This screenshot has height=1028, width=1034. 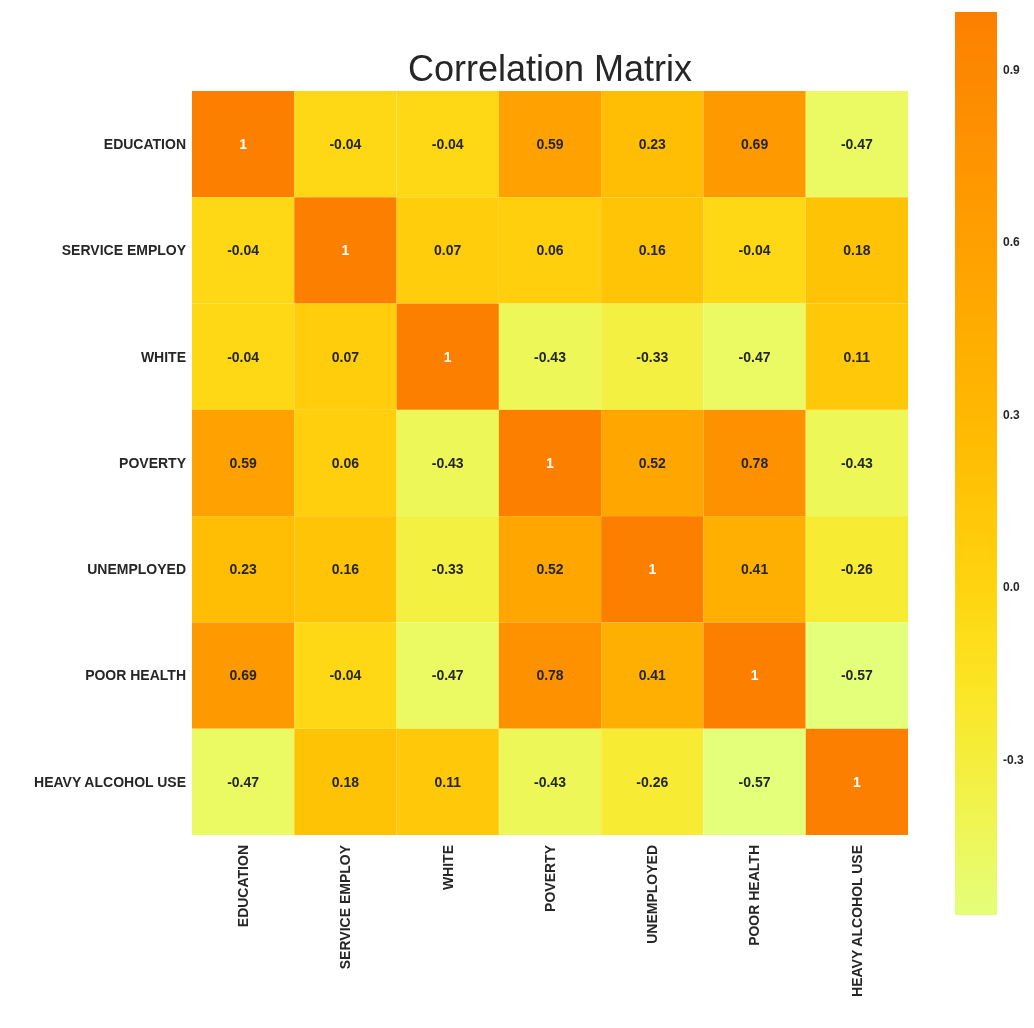 What do you see at coordinates (856, 921) in the screenshot?
I see `x-tick-label: HEAVY ALCOHOL USE` at bounding box center [856, 921].